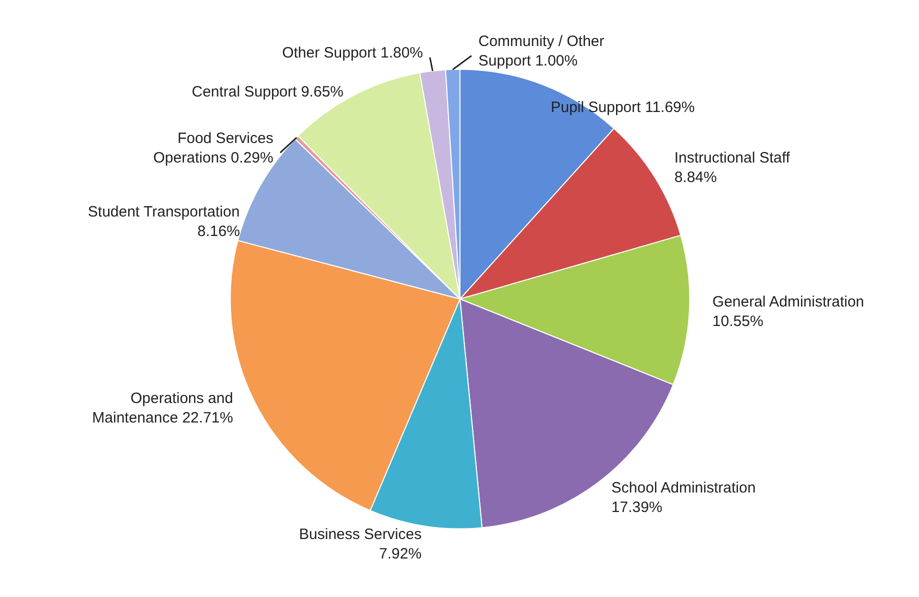 This screenshot has height=597, width=919. I want to click on data-label: 8.16%, so click(218, 231).